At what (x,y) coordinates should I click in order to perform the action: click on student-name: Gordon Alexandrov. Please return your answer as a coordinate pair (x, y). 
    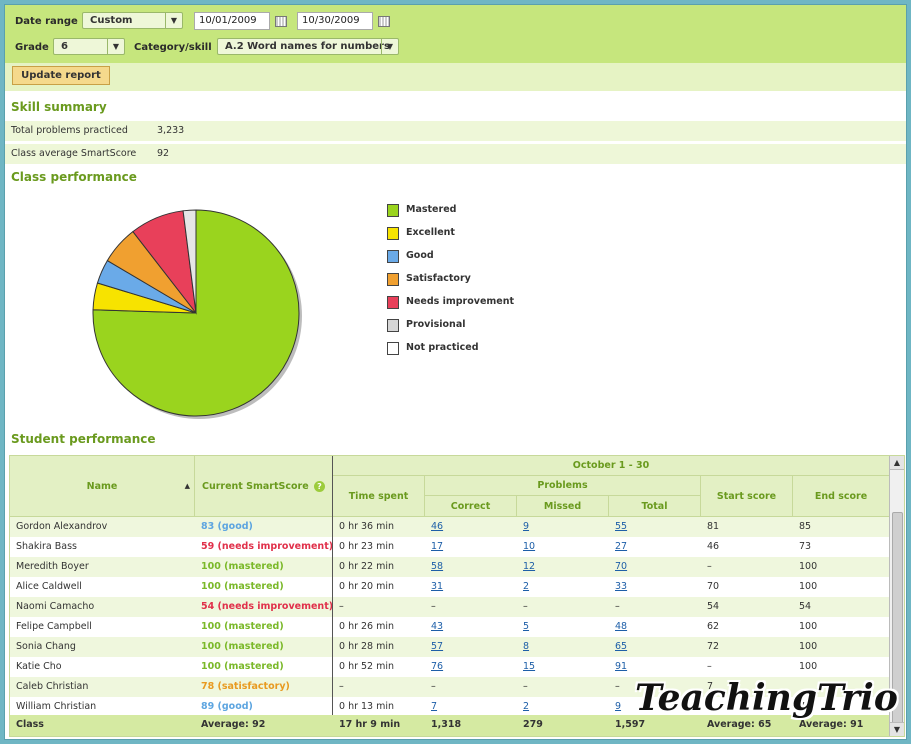
    Looking at the image, I should click on (62, 526).